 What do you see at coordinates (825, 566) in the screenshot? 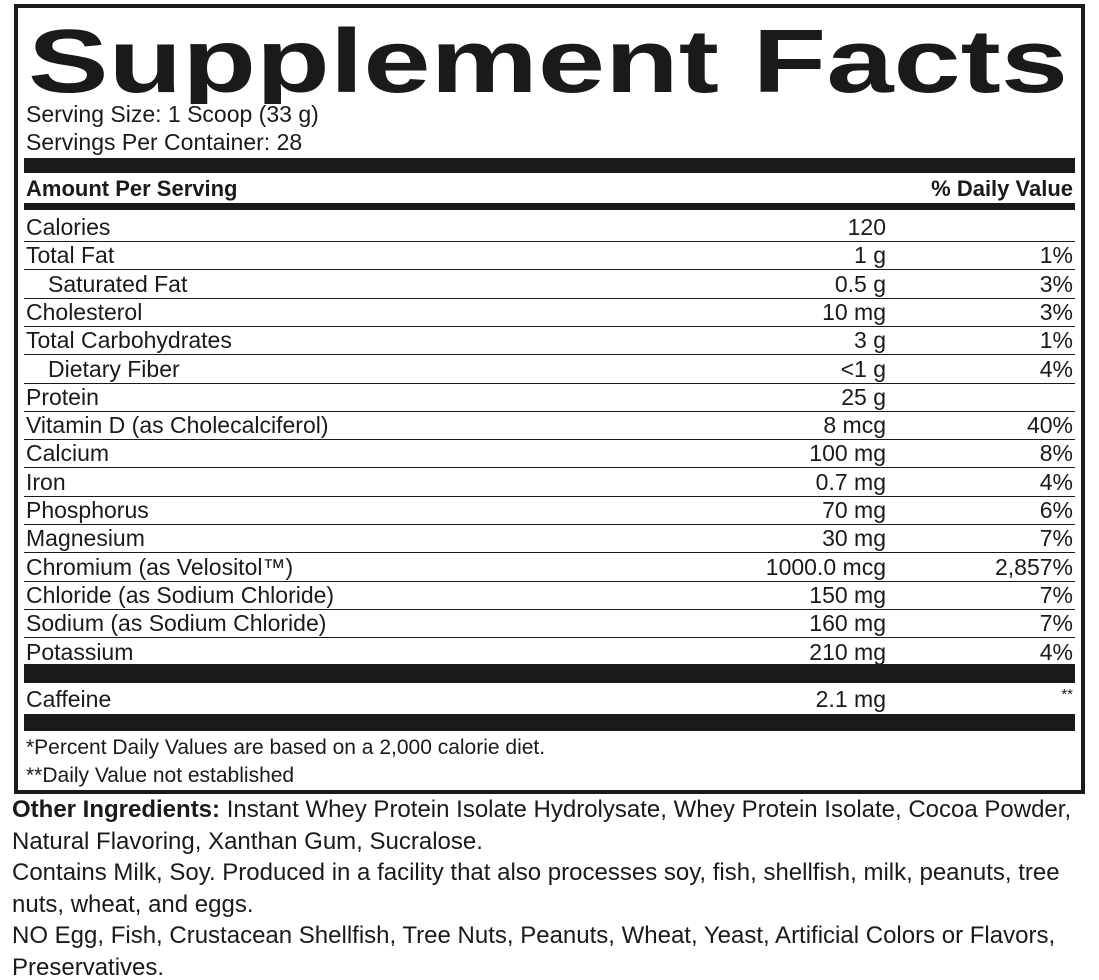
I see `nutrient-amount: 1000.0 mcg` at bounding box center [825, 566].